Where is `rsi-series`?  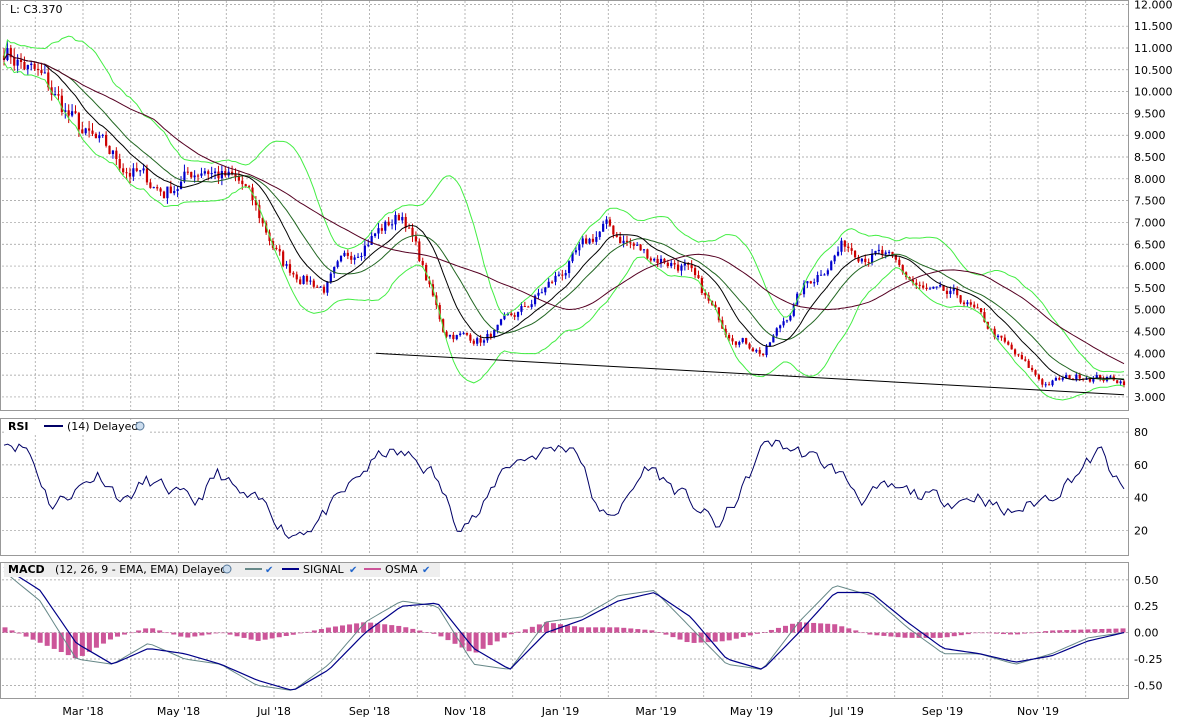 rsi-series is located at coordinates (564, 489).